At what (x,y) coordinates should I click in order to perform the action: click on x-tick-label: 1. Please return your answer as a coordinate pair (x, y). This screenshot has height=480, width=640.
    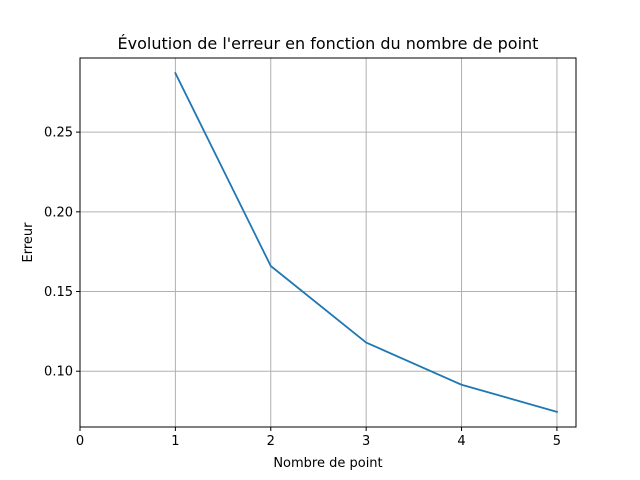
    Looking at the image, I should click on (175, 441).